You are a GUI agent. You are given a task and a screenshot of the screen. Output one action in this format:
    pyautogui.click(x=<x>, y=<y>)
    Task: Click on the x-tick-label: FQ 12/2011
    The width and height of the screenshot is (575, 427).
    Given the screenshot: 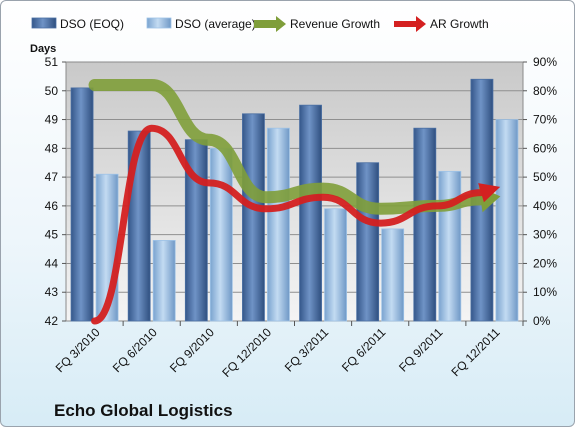 What is the action you would take?
    pyautogui.click(x=475, y=352)
    